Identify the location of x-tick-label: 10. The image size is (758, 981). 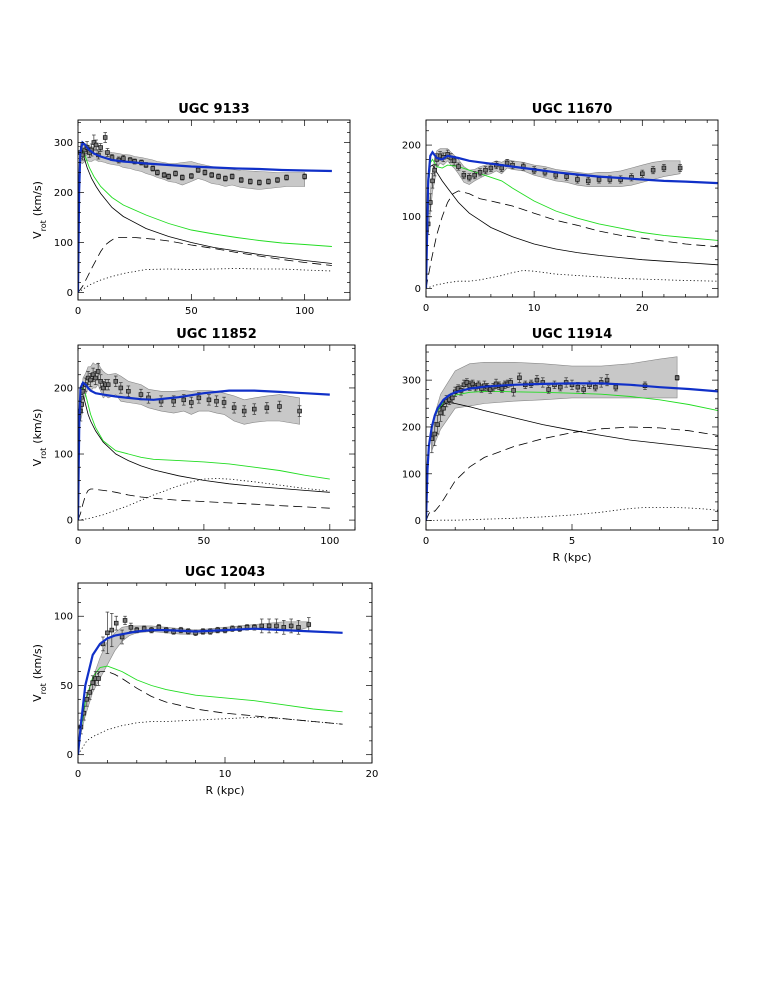
(225, 774).